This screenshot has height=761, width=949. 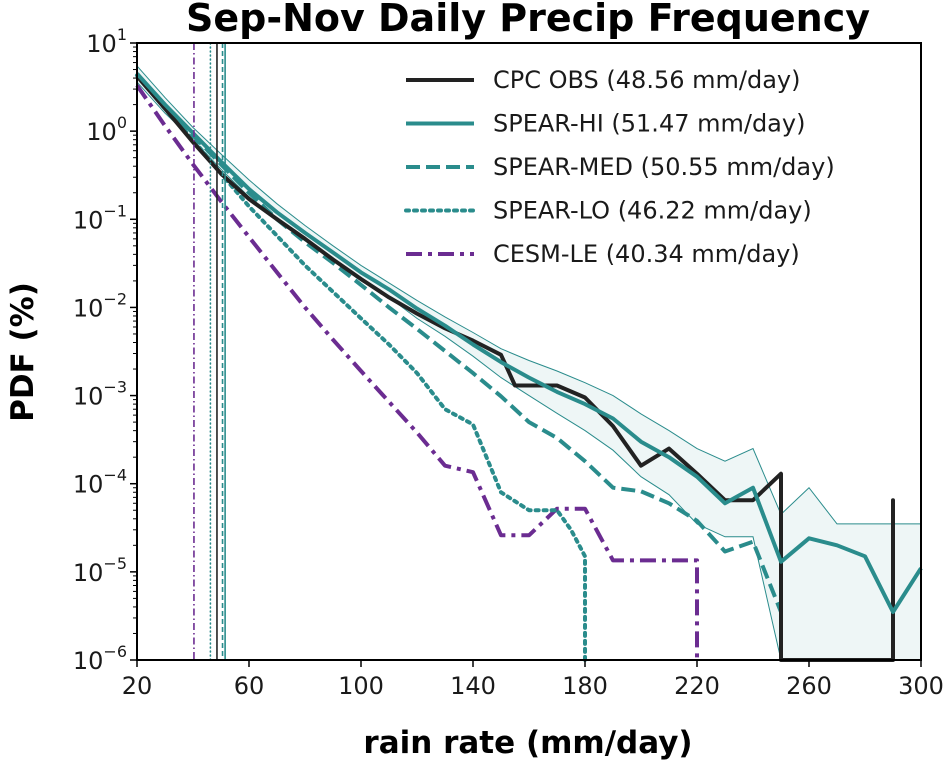 What do you see at coordinates (646, 254) in the screenshot?
I see `legend-label-4: CESM-LE (40.34 mm/day)` at bounding box center [646, 254].